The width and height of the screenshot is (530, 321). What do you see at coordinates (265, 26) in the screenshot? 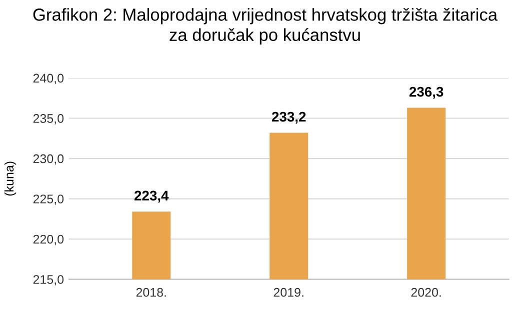
I see `chart-title: Grafikon 2: Maloprodajna vrijednost hrvatskog tržišta žitarica za doručak po kućanstvu` at bounding box center [265, 26].